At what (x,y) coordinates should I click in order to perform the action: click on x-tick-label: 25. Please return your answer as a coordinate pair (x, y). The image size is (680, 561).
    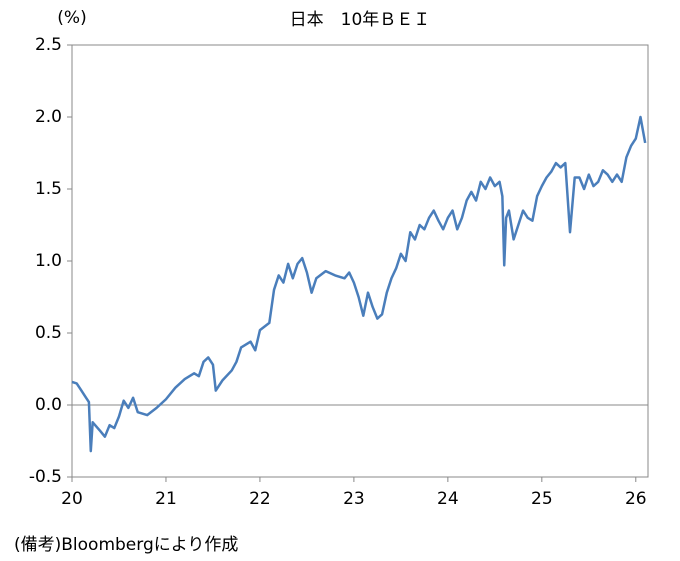
    Looking at the image, I should click on (542, 499).